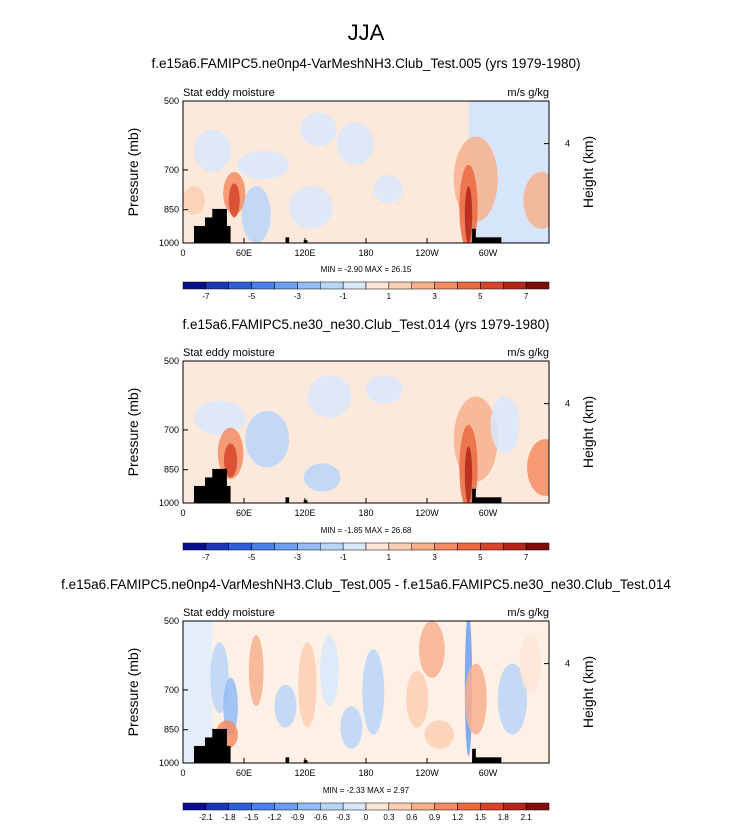 The width and height of the screenshot is (733, 825). Describe the element at coordinates (481, 817) in the screenshot. I see `colorbar-label: 1.5` at that location.